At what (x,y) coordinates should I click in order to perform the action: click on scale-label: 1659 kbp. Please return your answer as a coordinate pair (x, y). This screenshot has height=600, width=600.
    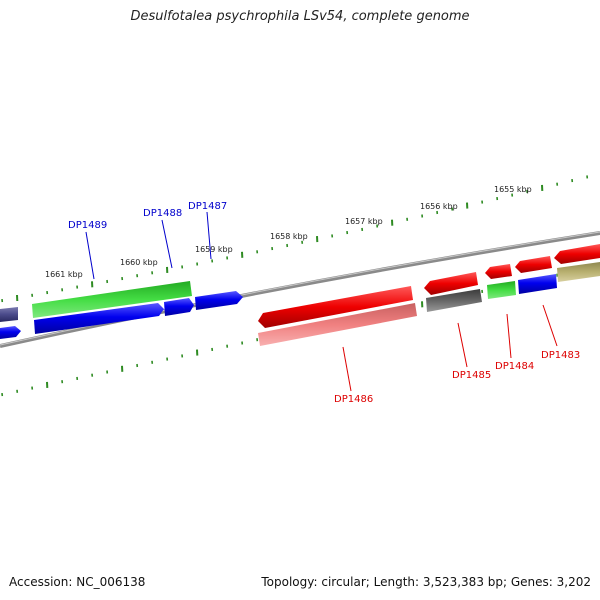
    Looking at the image, I should click on (214, 249).